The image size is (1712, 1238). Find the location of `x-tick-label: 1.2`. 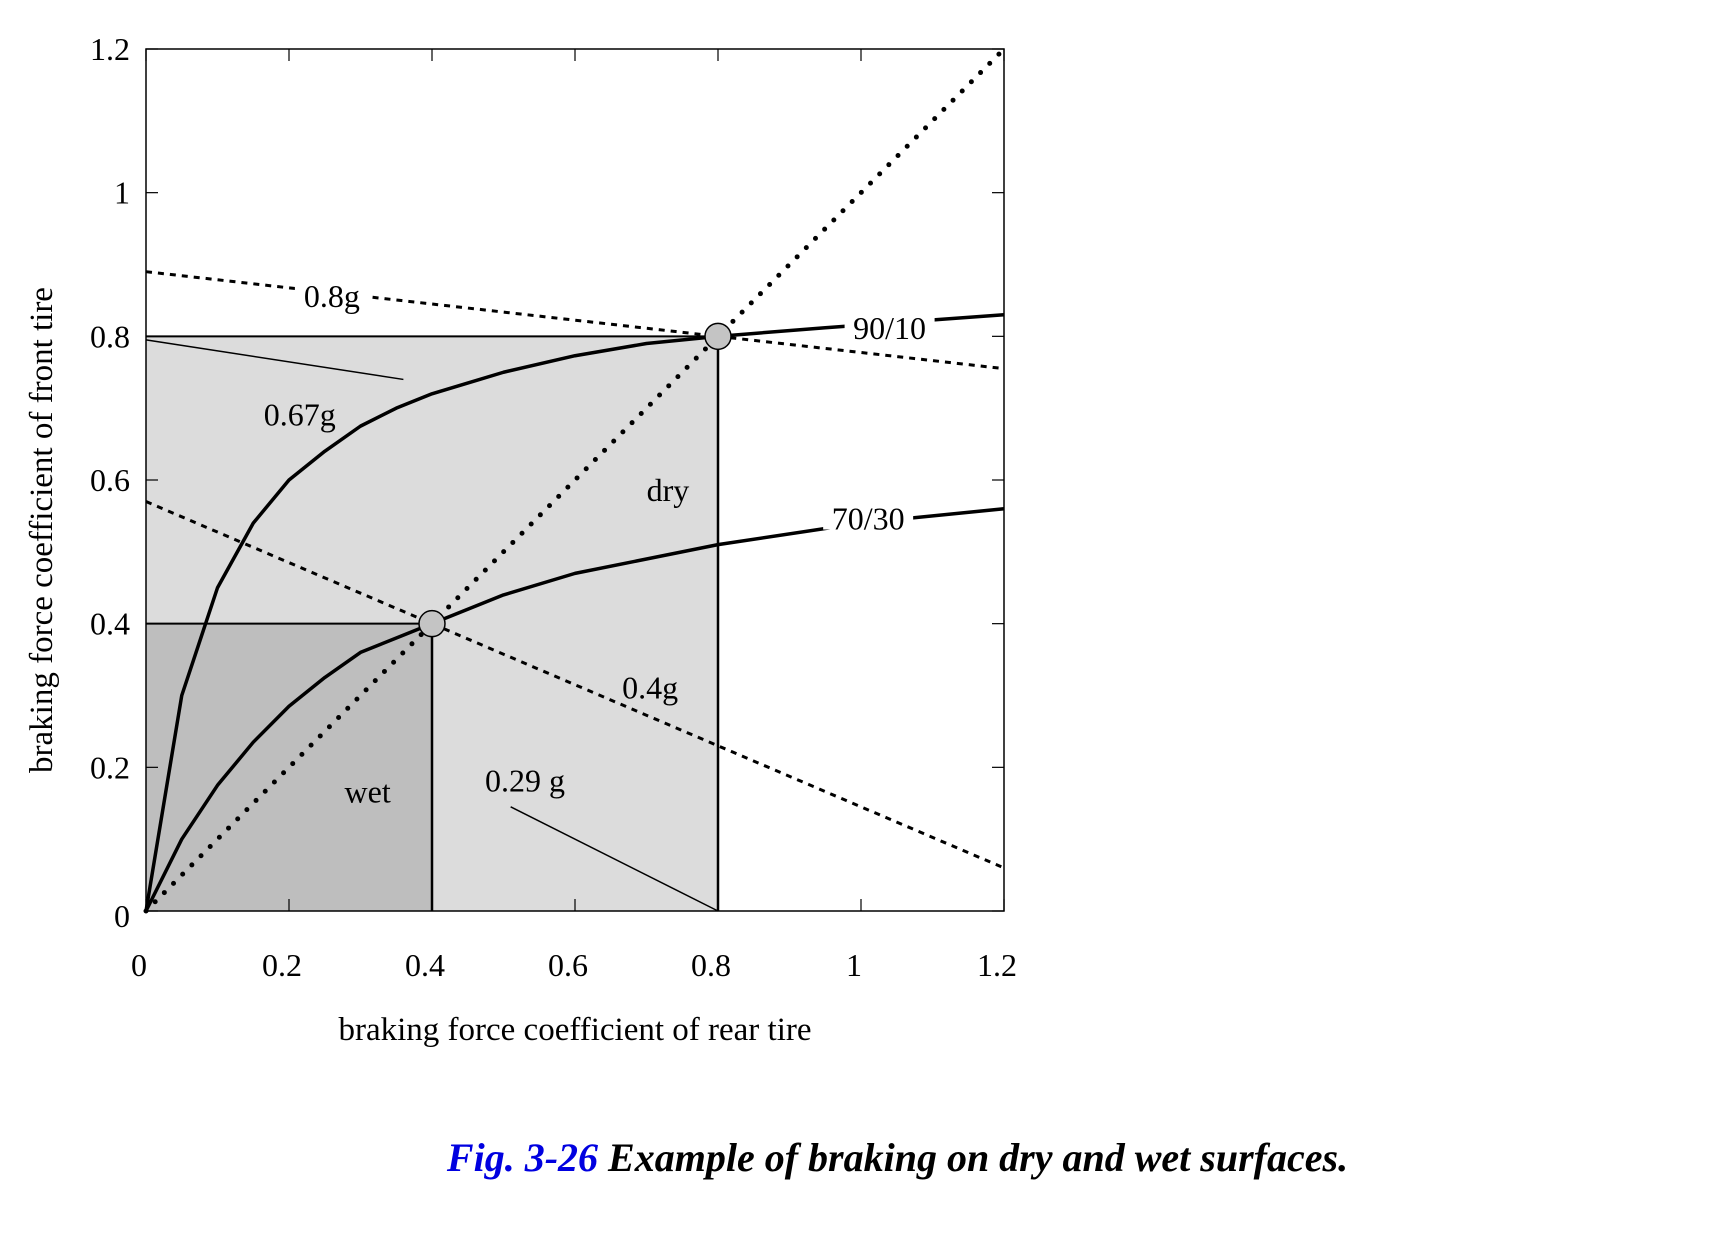

x-tick-label: 1.2 is located at coordinates (997, 965).